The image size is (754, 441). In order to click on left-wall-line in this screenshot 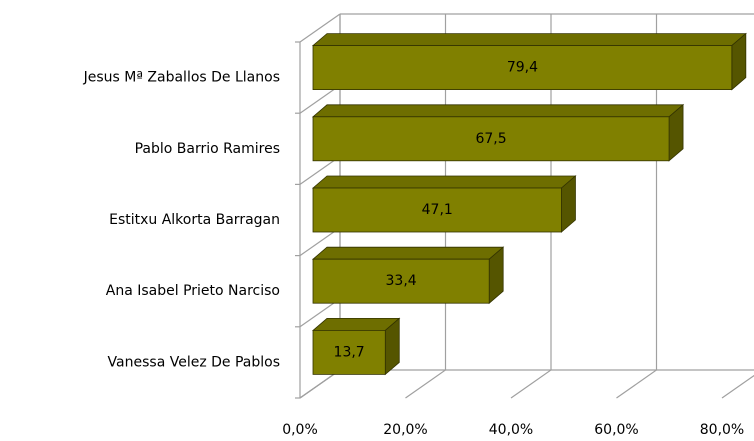, I will do `click(320, 28)`.